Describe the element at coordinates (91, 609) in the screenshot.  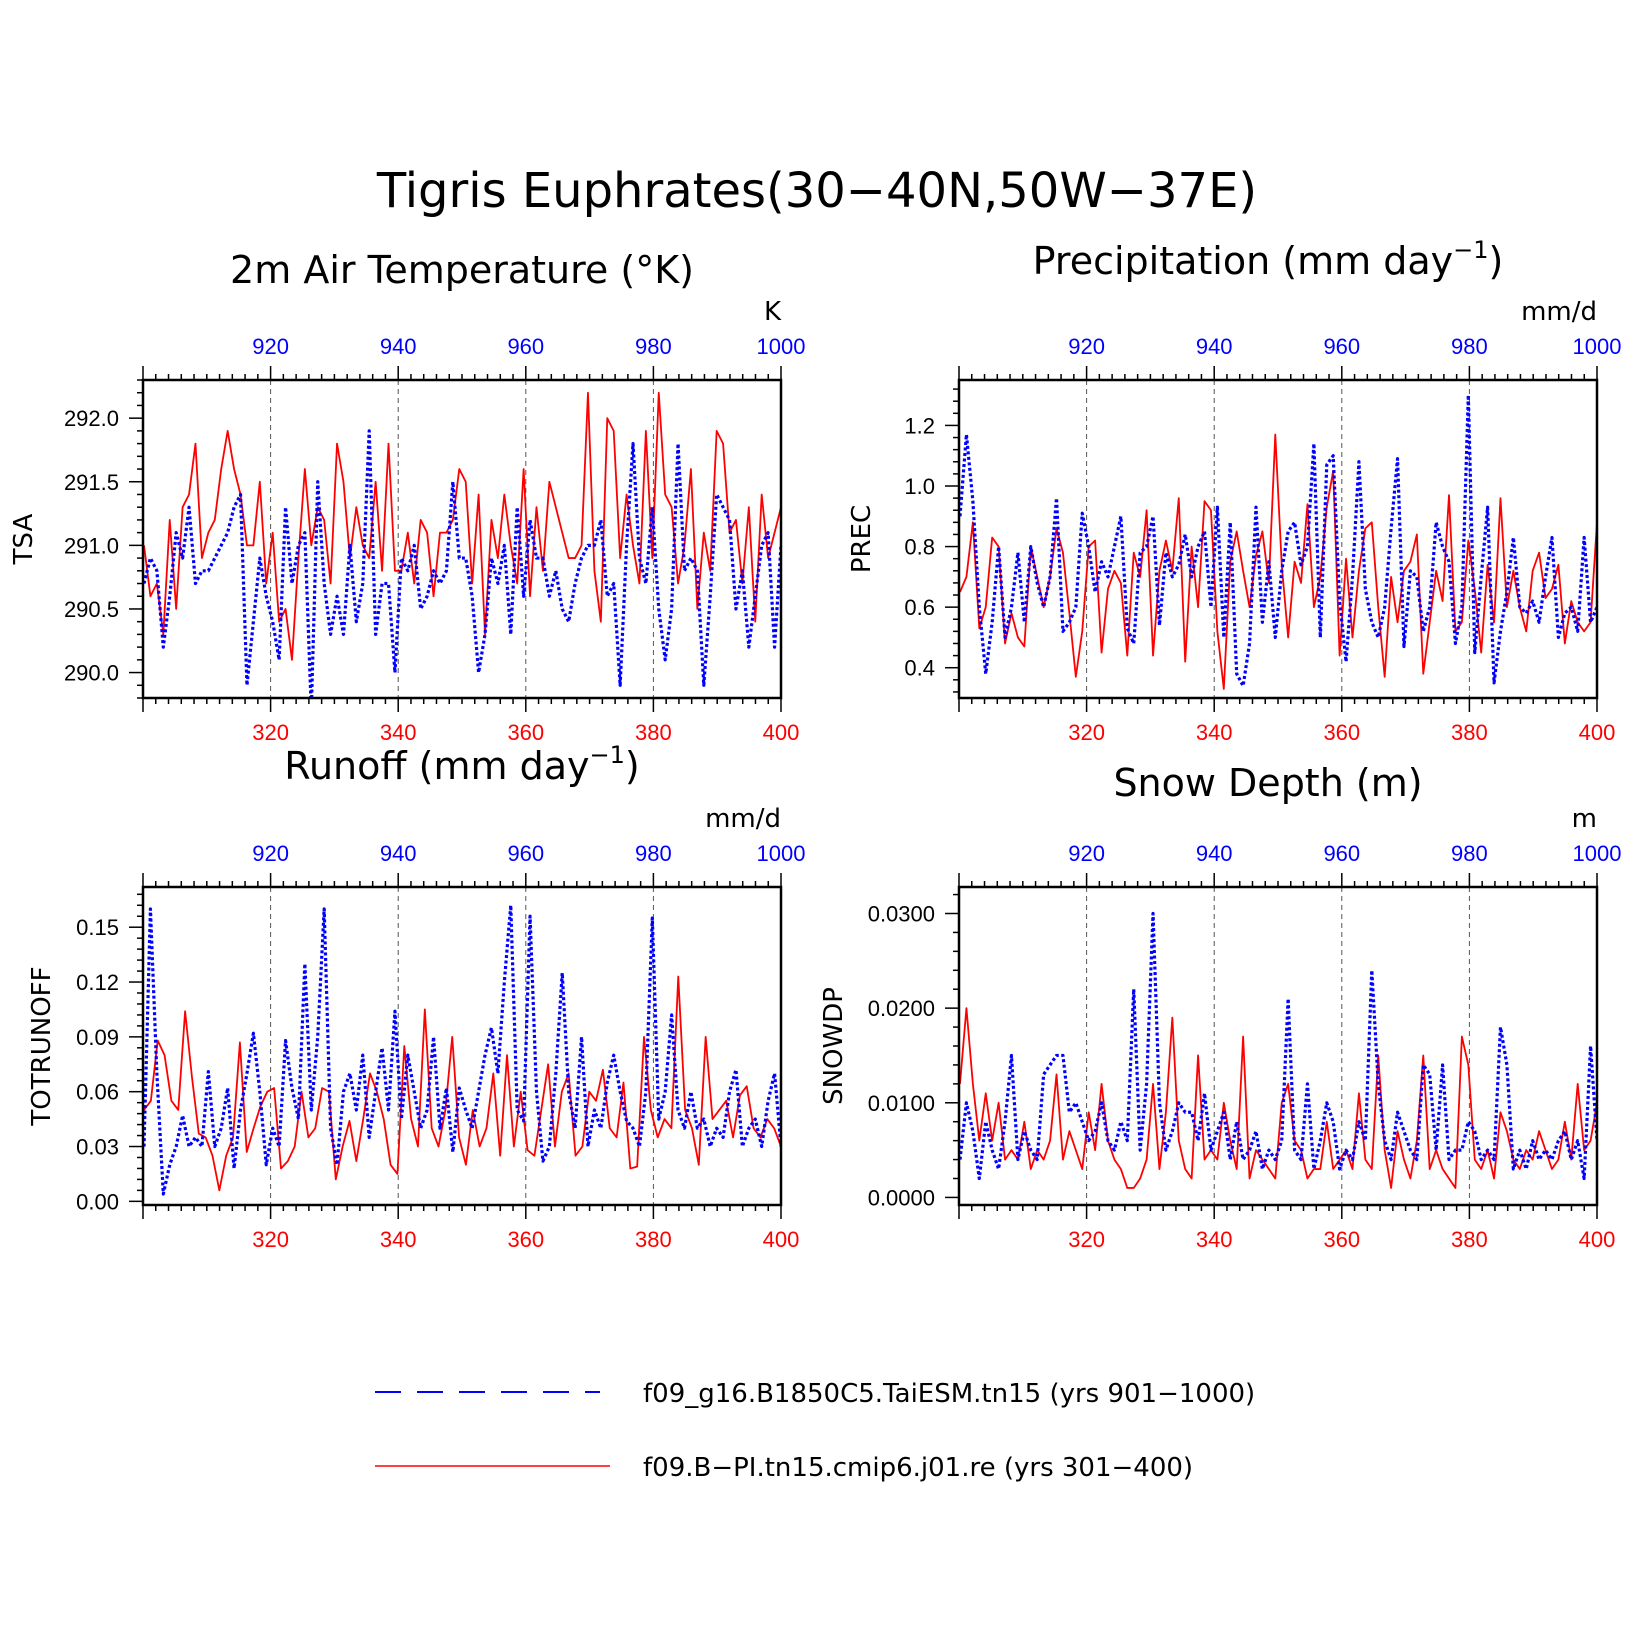
I see `y-tick-label: 290.5` at that location.